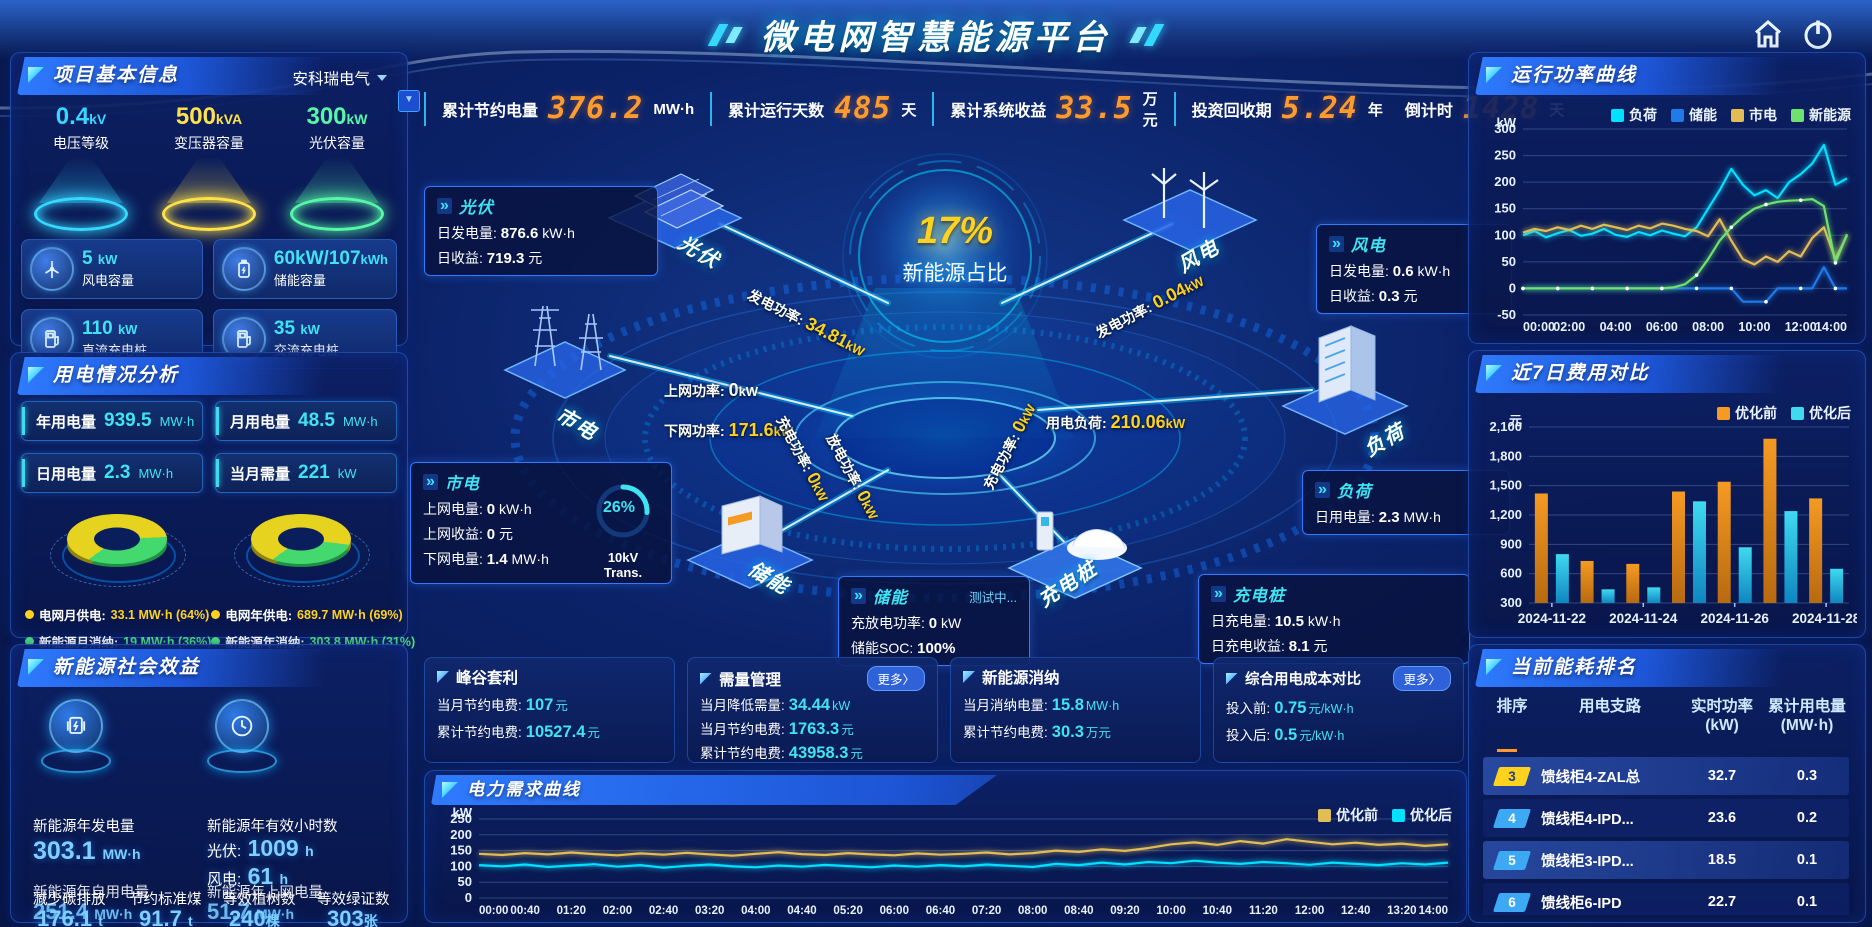 The height and width of the screenshot is (927, 1872). What do you see at coordinates (353, 900) in the screenshot?
I see `certs-label: 等效绿证数` at bounding box center [353, 900].